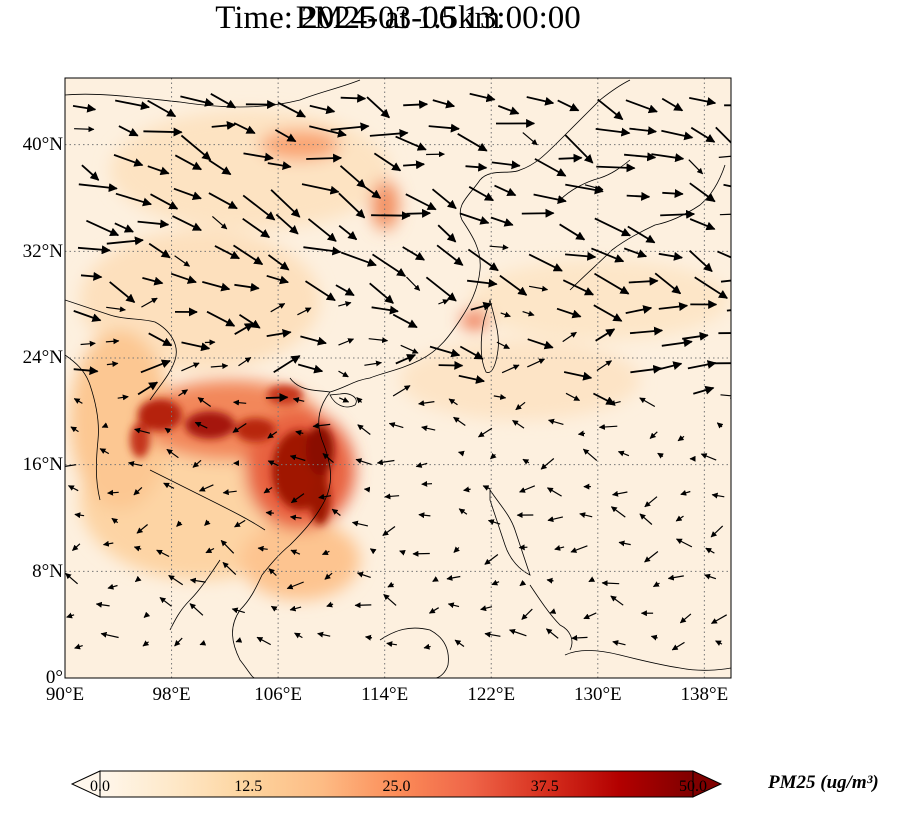  What do you see at coordinates (42, 251) in the screenshot?
I see `lat-tick-label: 32°N` at bounding box center [42, 251].